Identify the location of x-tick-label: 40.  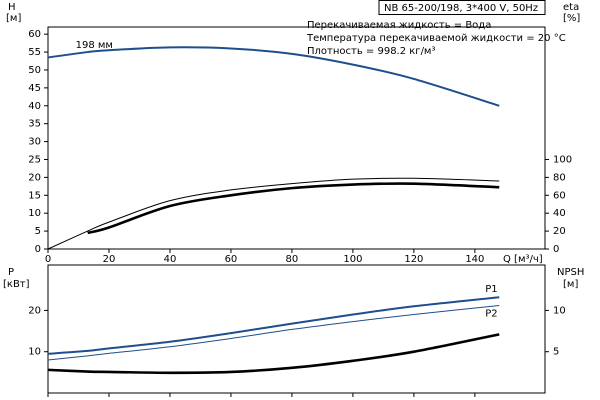
(170, 259).